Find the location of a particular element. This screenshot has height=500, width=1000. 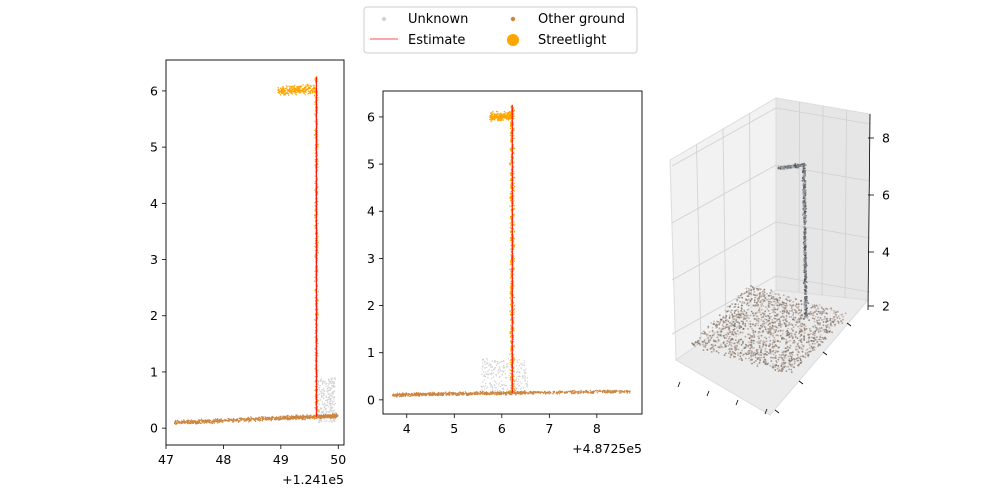

panel-middle-ytick-label: 0 is located at coordinates (371, 399).